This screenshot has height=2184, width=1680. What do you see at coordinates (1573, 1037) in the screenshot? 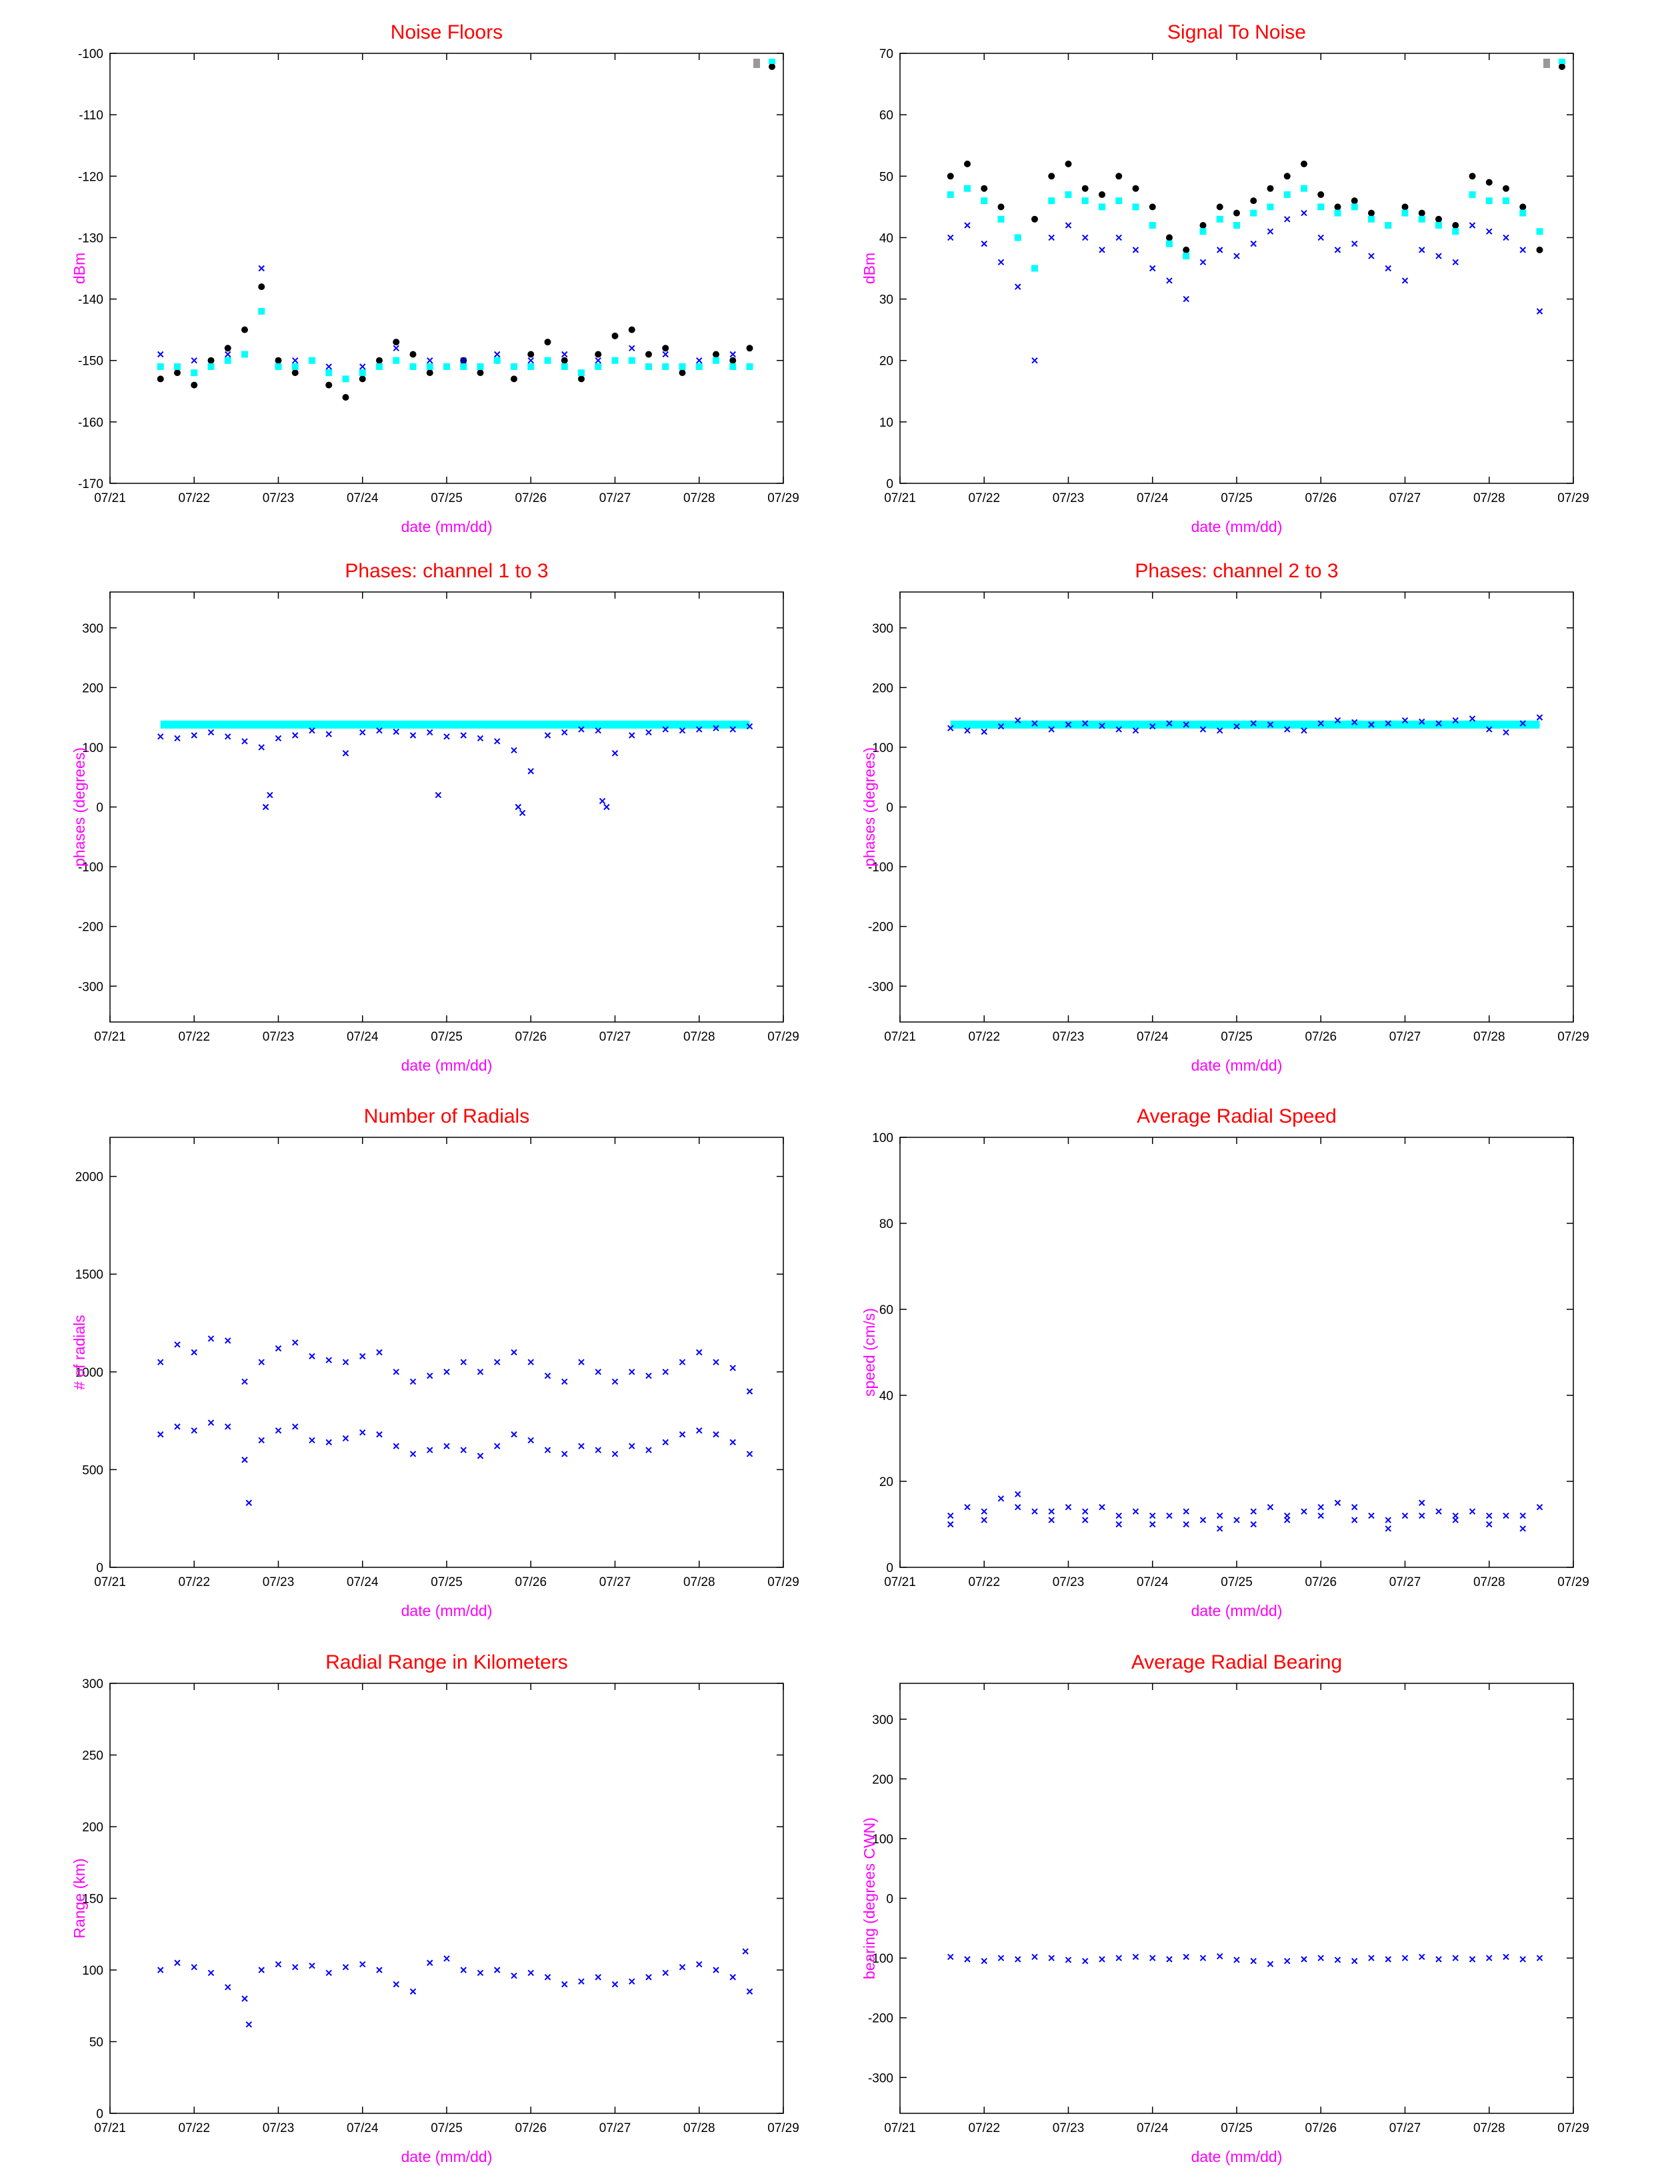
I see `x-tick-label: 07/29` at bounding box center [1573, 1037].